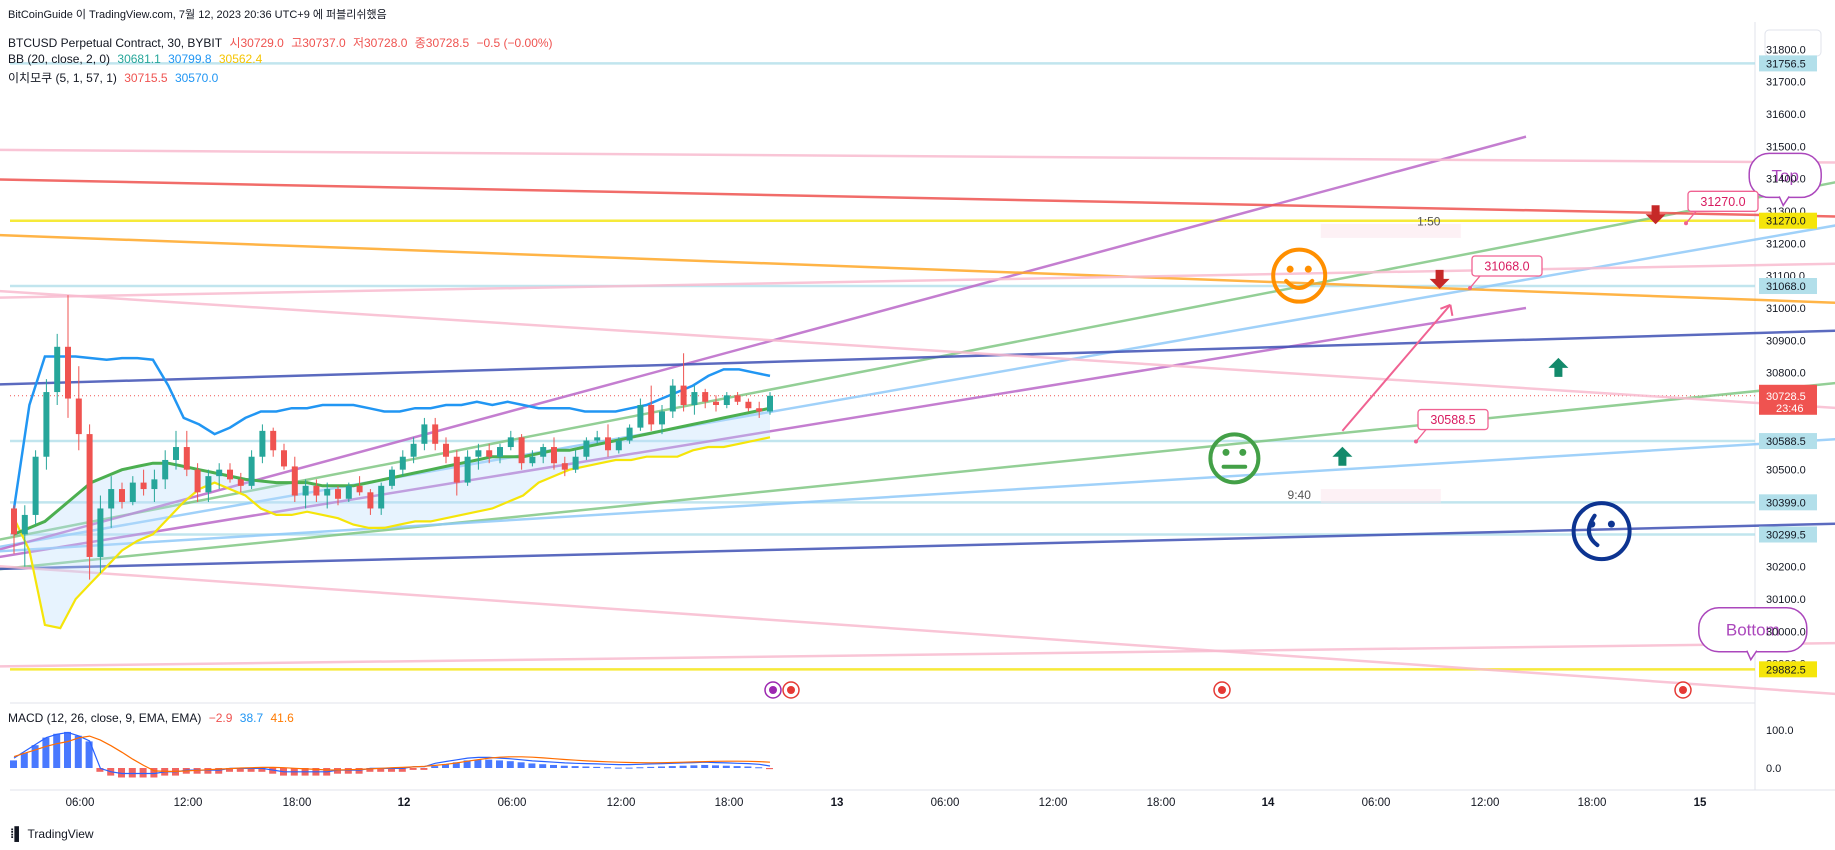 This screenshot has height=850, width=1835. Describe the element at coordinates (1786, 397) in the screenshot. I see `price-axis-label-text: 30728.5` at that location.